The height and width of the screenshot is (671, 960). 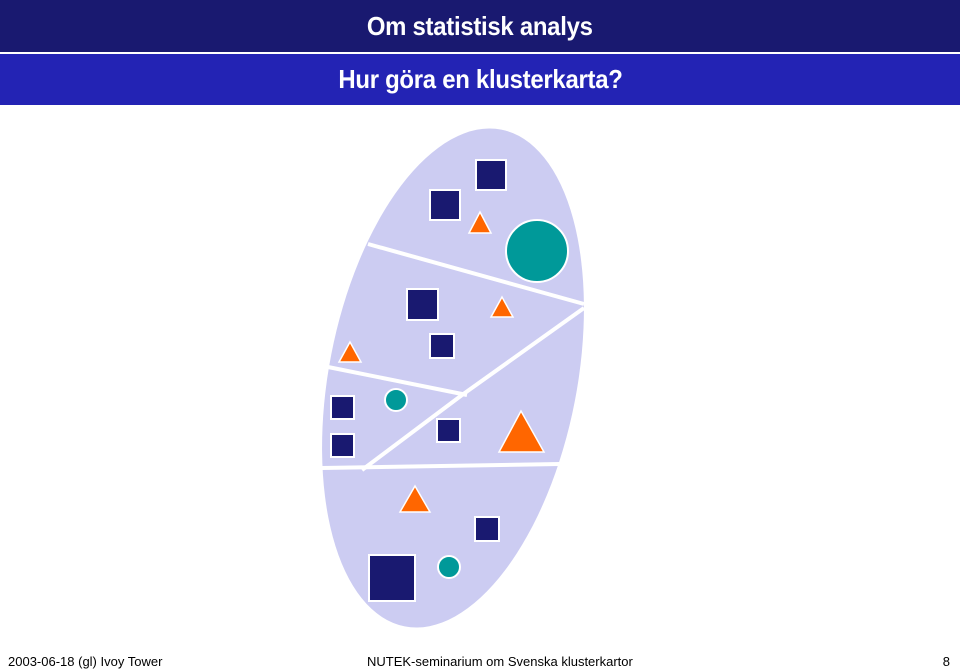 I want to click on title-bar: Om statistisk analys, so click(x=480, y=26).